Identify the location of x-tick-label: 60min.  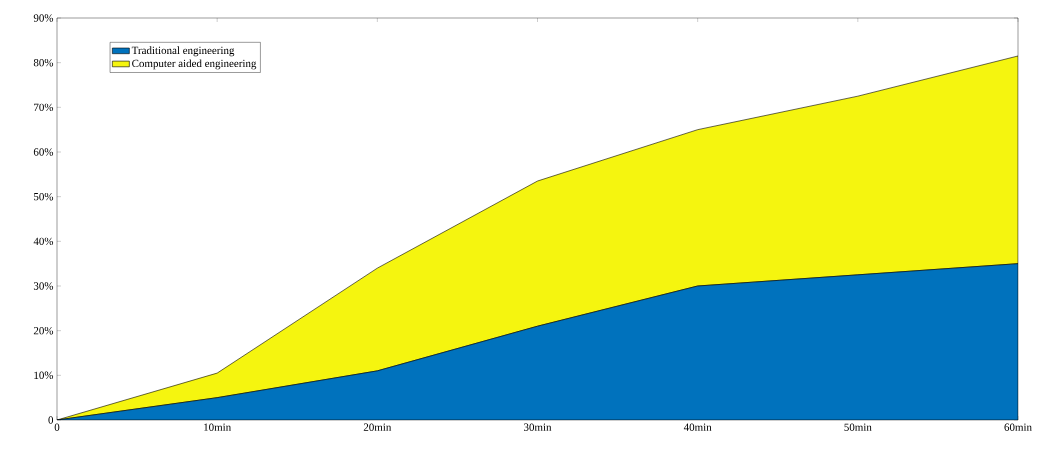
(1018, 427).